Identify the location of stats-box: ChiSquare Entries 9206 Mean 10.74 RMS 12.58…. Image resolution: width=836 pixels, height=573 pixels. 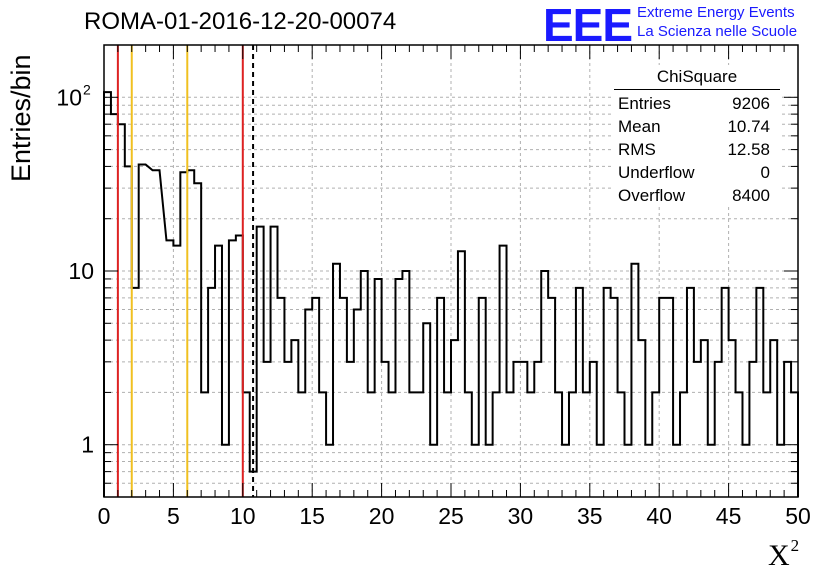
(696, 136).